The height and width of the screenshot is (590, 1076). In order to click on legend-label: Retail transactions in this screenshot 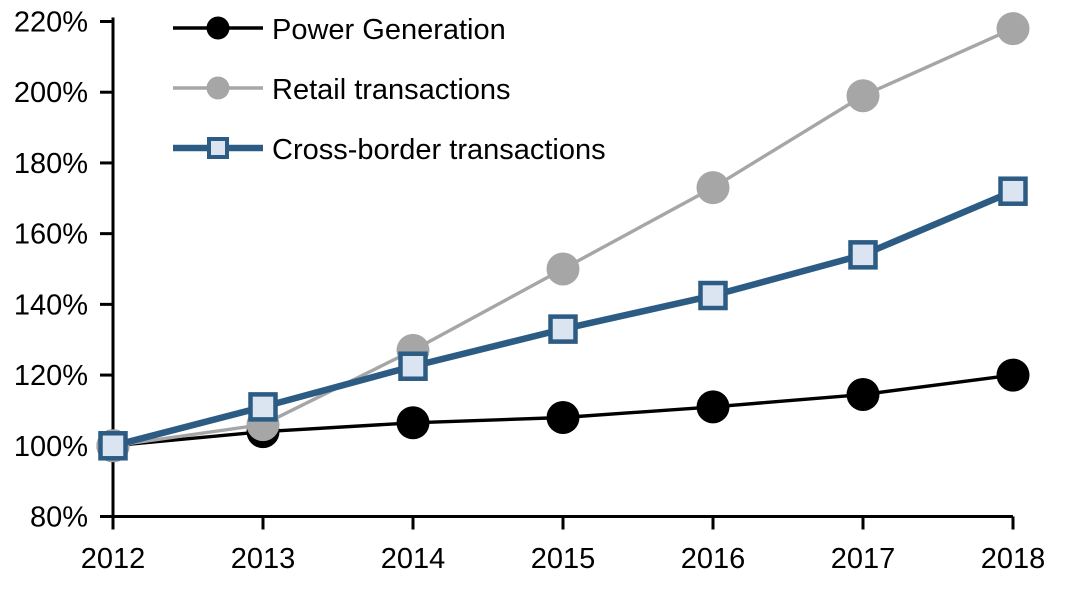, I will do `click(391, 90)`.